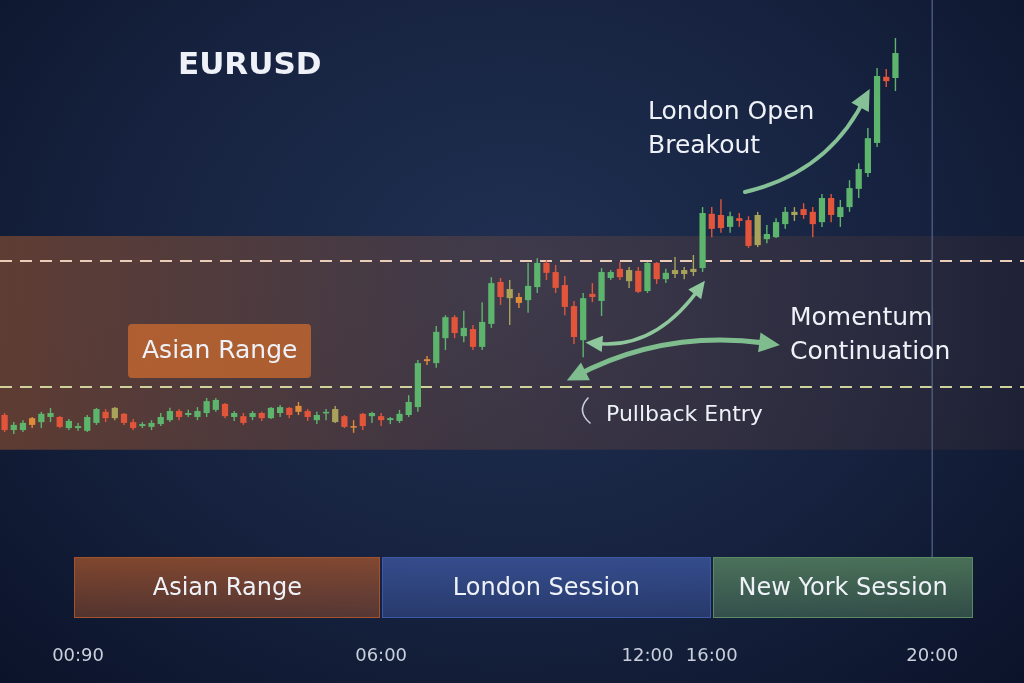 This screenshot has width=1024, height=683. I want to click on chart-title: EURUSD, so click(250, 63).